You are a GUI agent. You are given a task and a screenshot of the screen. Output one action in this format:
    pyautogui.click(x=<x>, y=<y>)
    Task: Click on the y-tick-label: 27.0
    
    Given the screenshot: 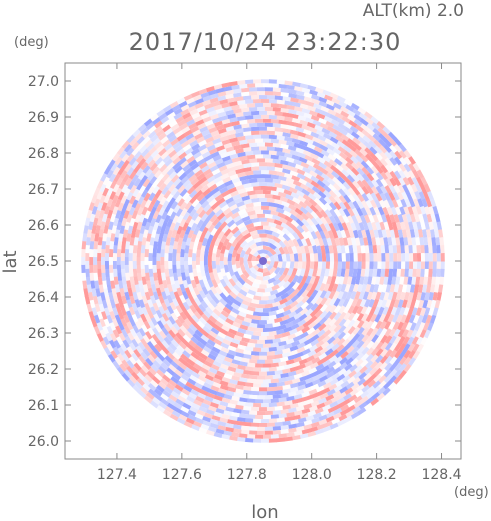 What is the action you would take?
    pyautogui.click(x=43, y=82)
    